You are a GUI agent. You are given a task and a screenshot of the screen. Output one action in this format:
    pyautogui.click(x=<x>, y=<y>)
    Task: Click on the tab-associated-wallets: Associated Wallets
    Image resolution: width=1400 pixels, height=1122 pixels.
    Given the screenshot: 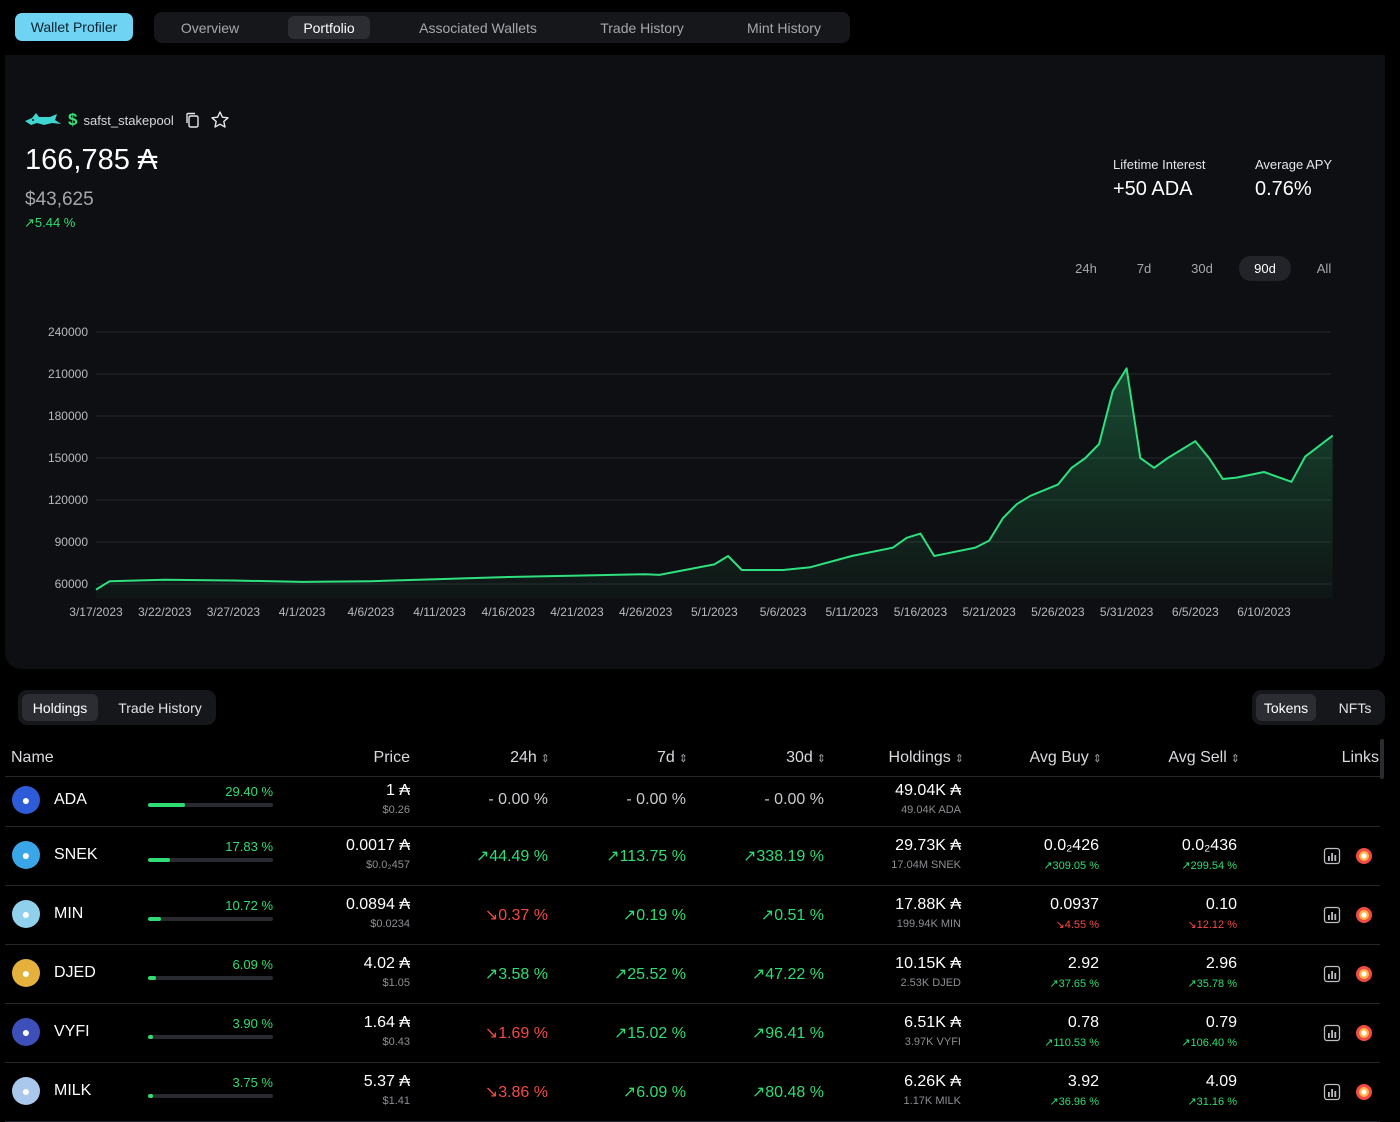 What is the action you would take?
    pyautogui.click(x=478, y=27)
    